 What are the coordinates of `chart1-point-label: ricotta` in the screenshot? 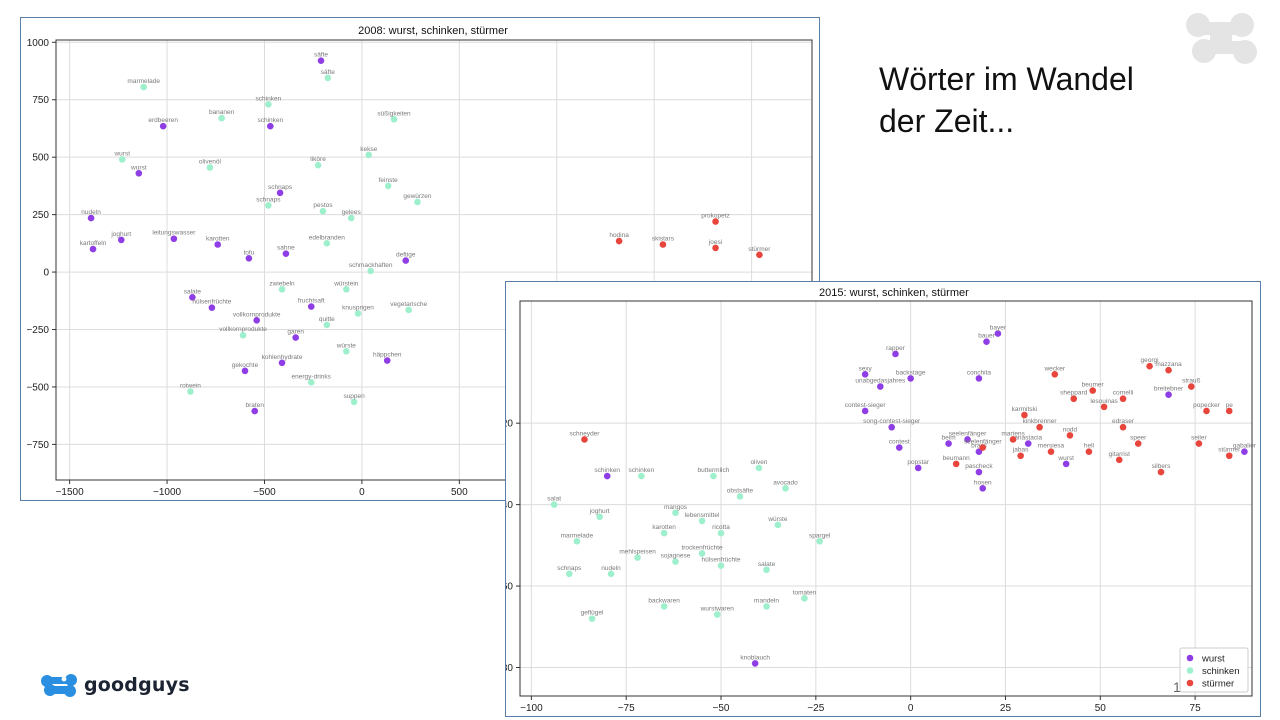 It's located at (721, 527).